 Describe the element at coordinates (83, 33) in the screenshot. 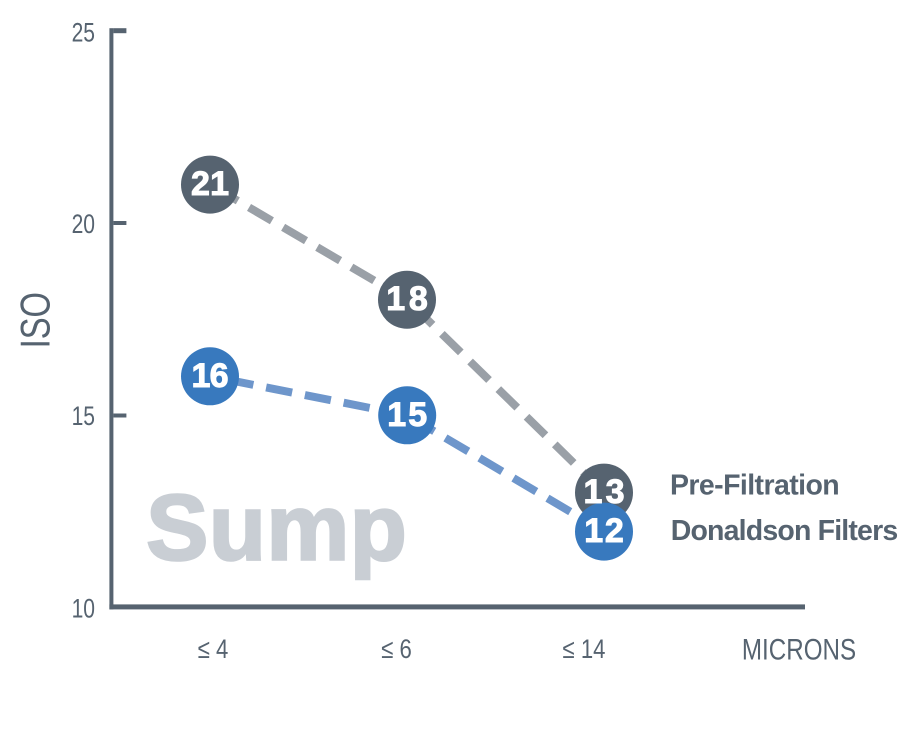

I see `svg-text: 25` at that location.